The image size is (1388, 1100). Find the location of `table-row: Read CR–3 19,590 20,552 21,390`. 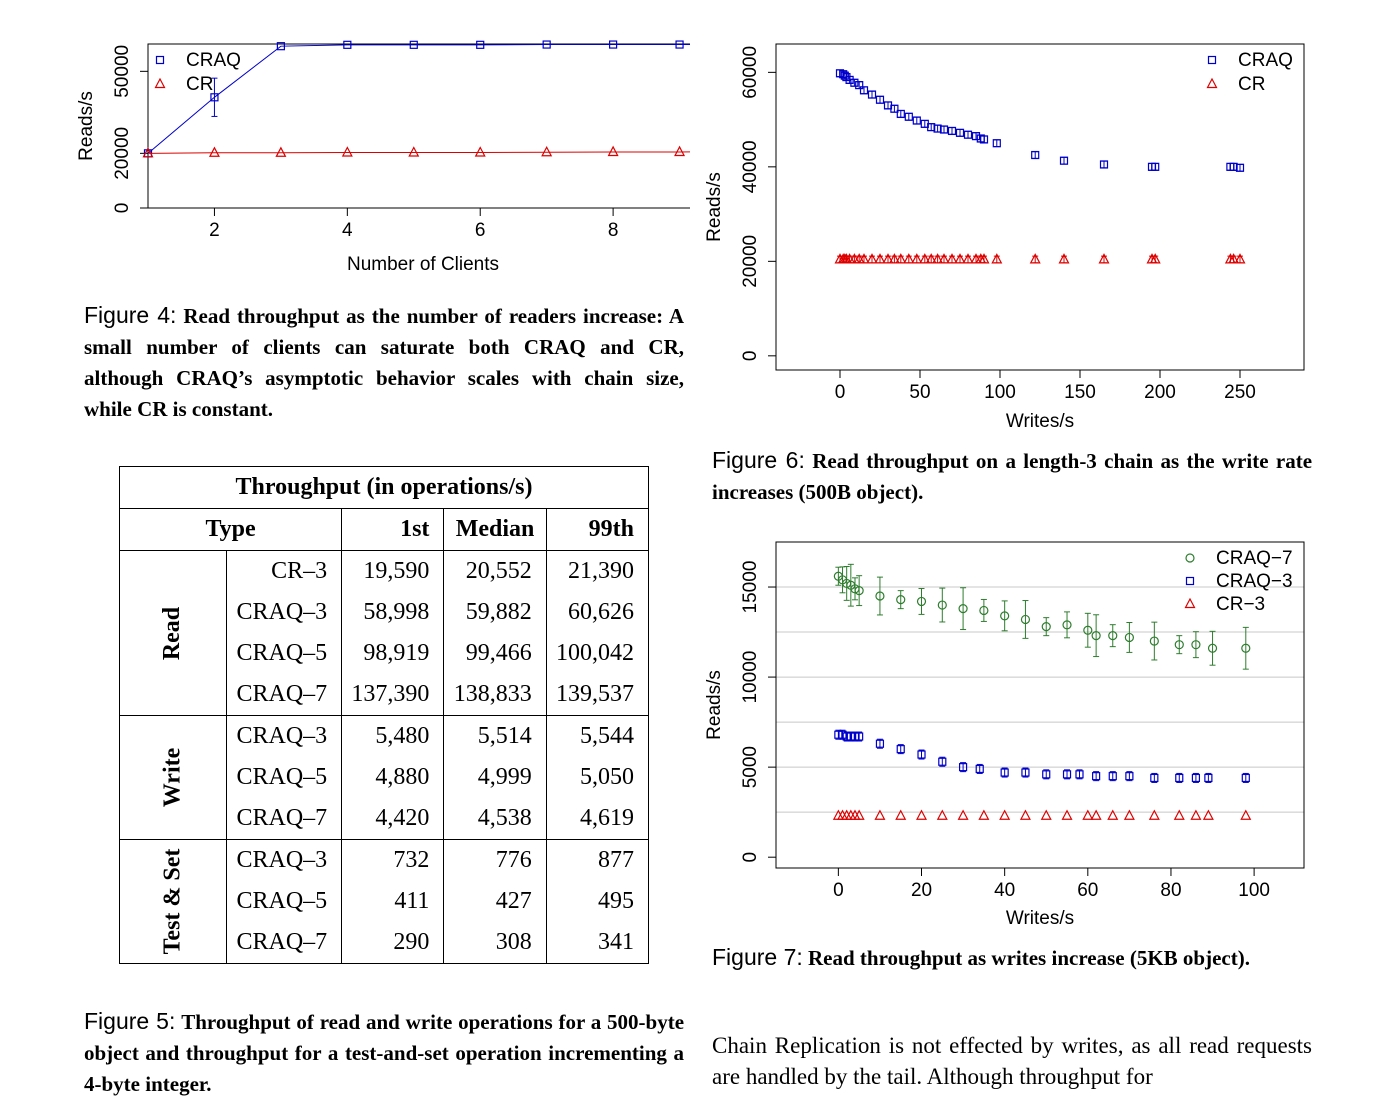

table-row: Read CR–3 19,590 20,552 21,390 is located at coordinates (384, 633).